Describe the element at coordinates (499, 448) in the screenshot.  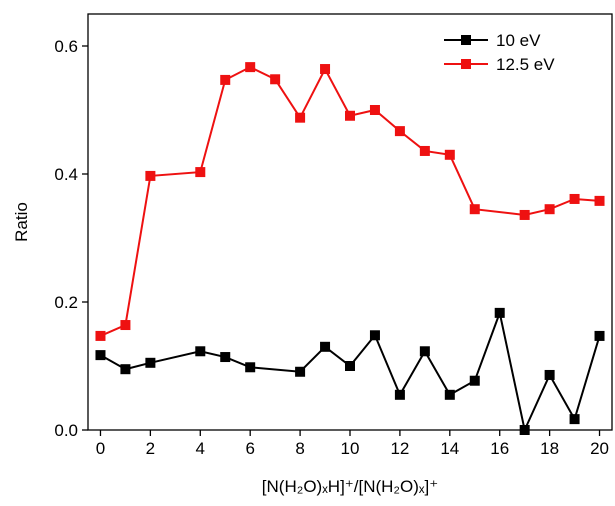
I see `x-tick-label: 16` at that location.